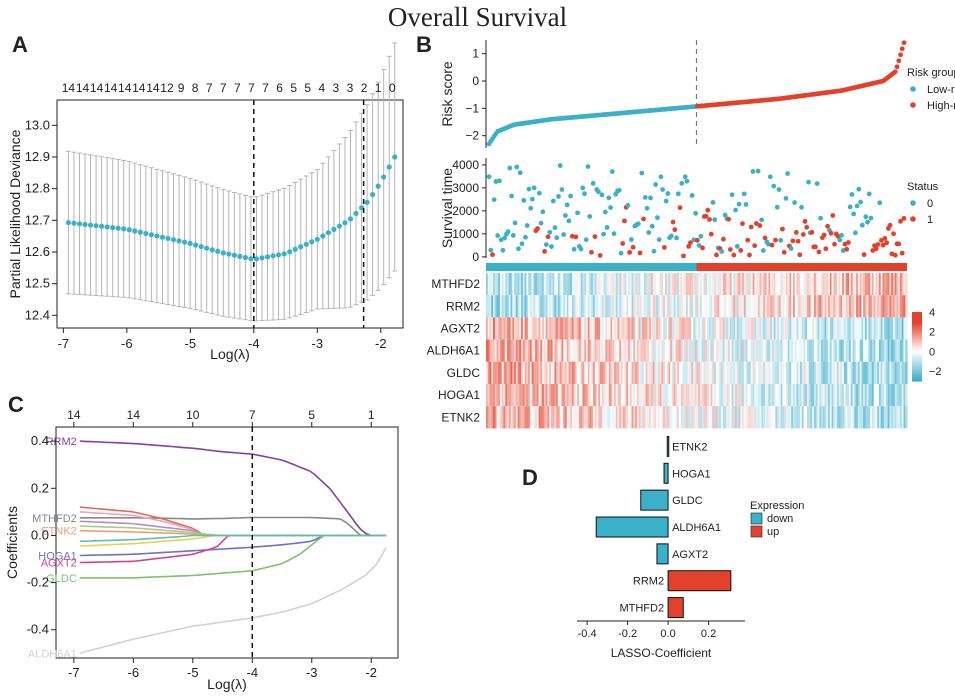  What do you see at coordinates (475, 257) in the screenshot?
I see `y-tick-label: 0` at bounding box center [475, 257].